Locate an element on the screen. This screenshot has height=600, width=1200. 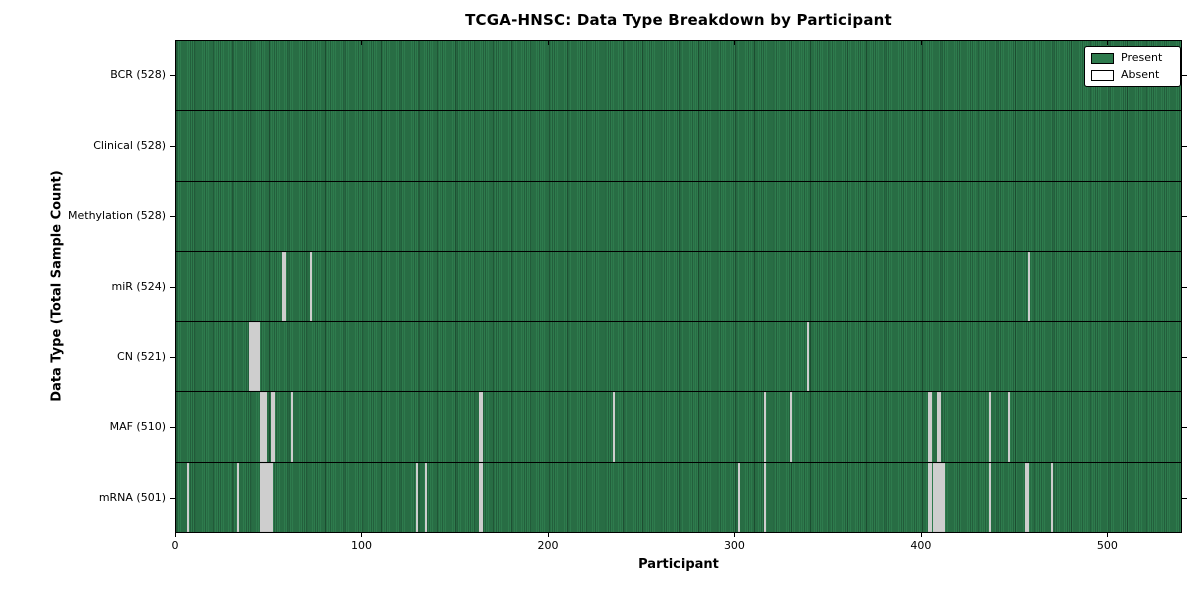
data-type-row-BCR is located at coordinates (678, 76).